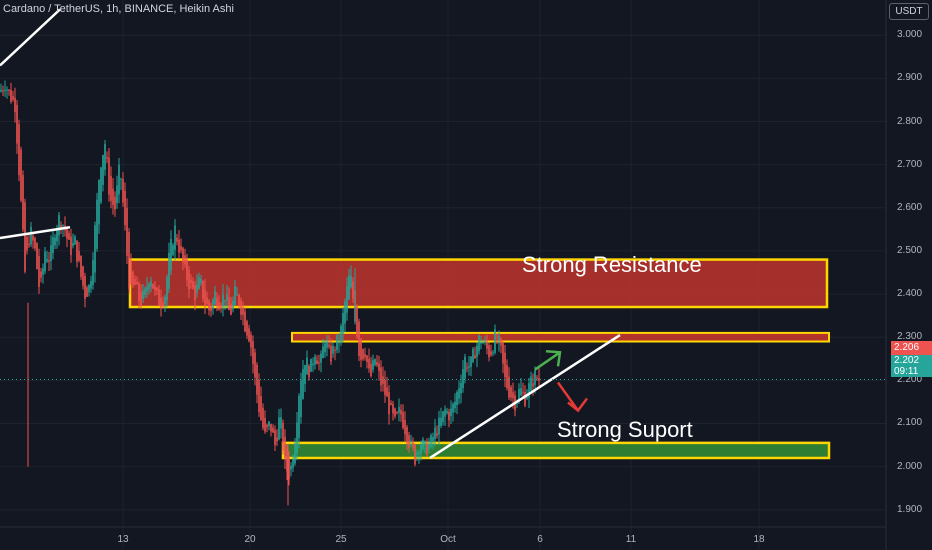 Image resolution: width=932 pixels, height=550 pixels. What do you see at coordinates (910, 466) in the screenshot?
I see `price-tick-label: 2.000` at bounding box center [910, 466].